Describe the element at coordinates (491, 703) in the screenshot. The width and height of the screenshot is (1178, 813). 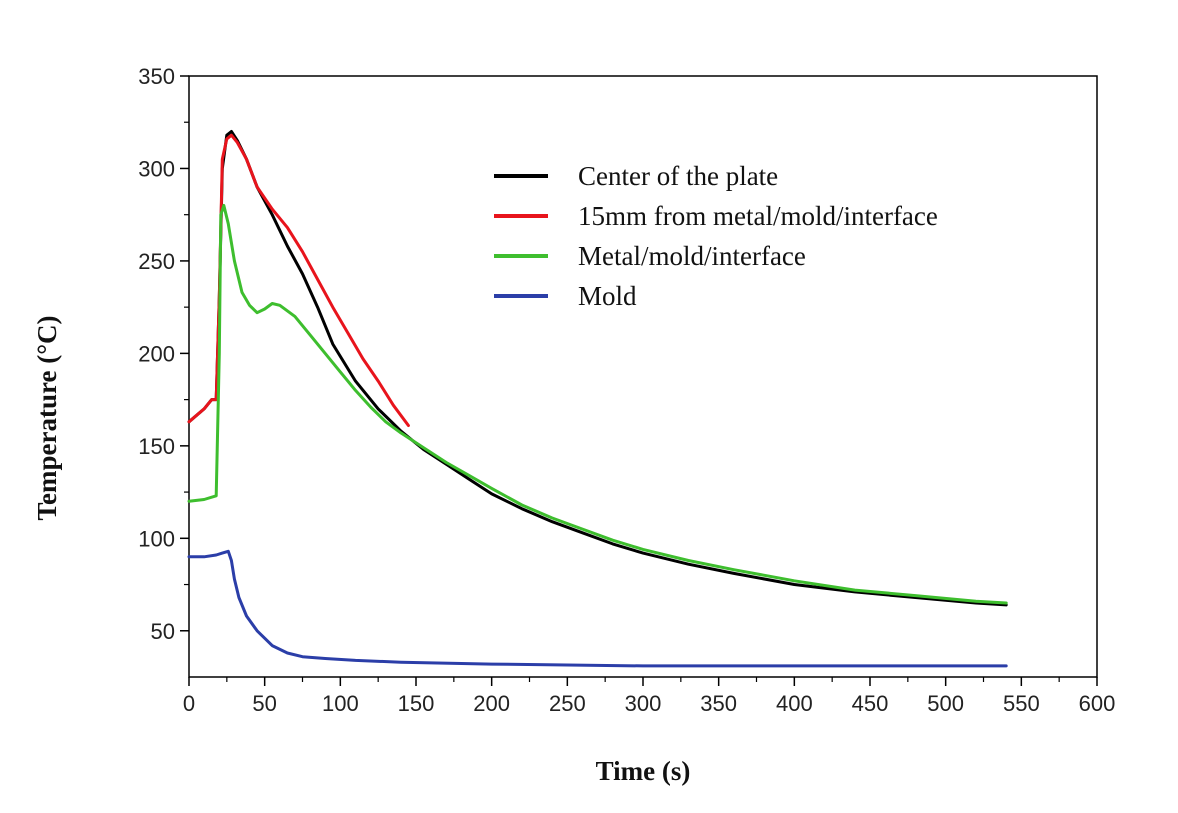
I see `x-tick-label: 200` at that location.